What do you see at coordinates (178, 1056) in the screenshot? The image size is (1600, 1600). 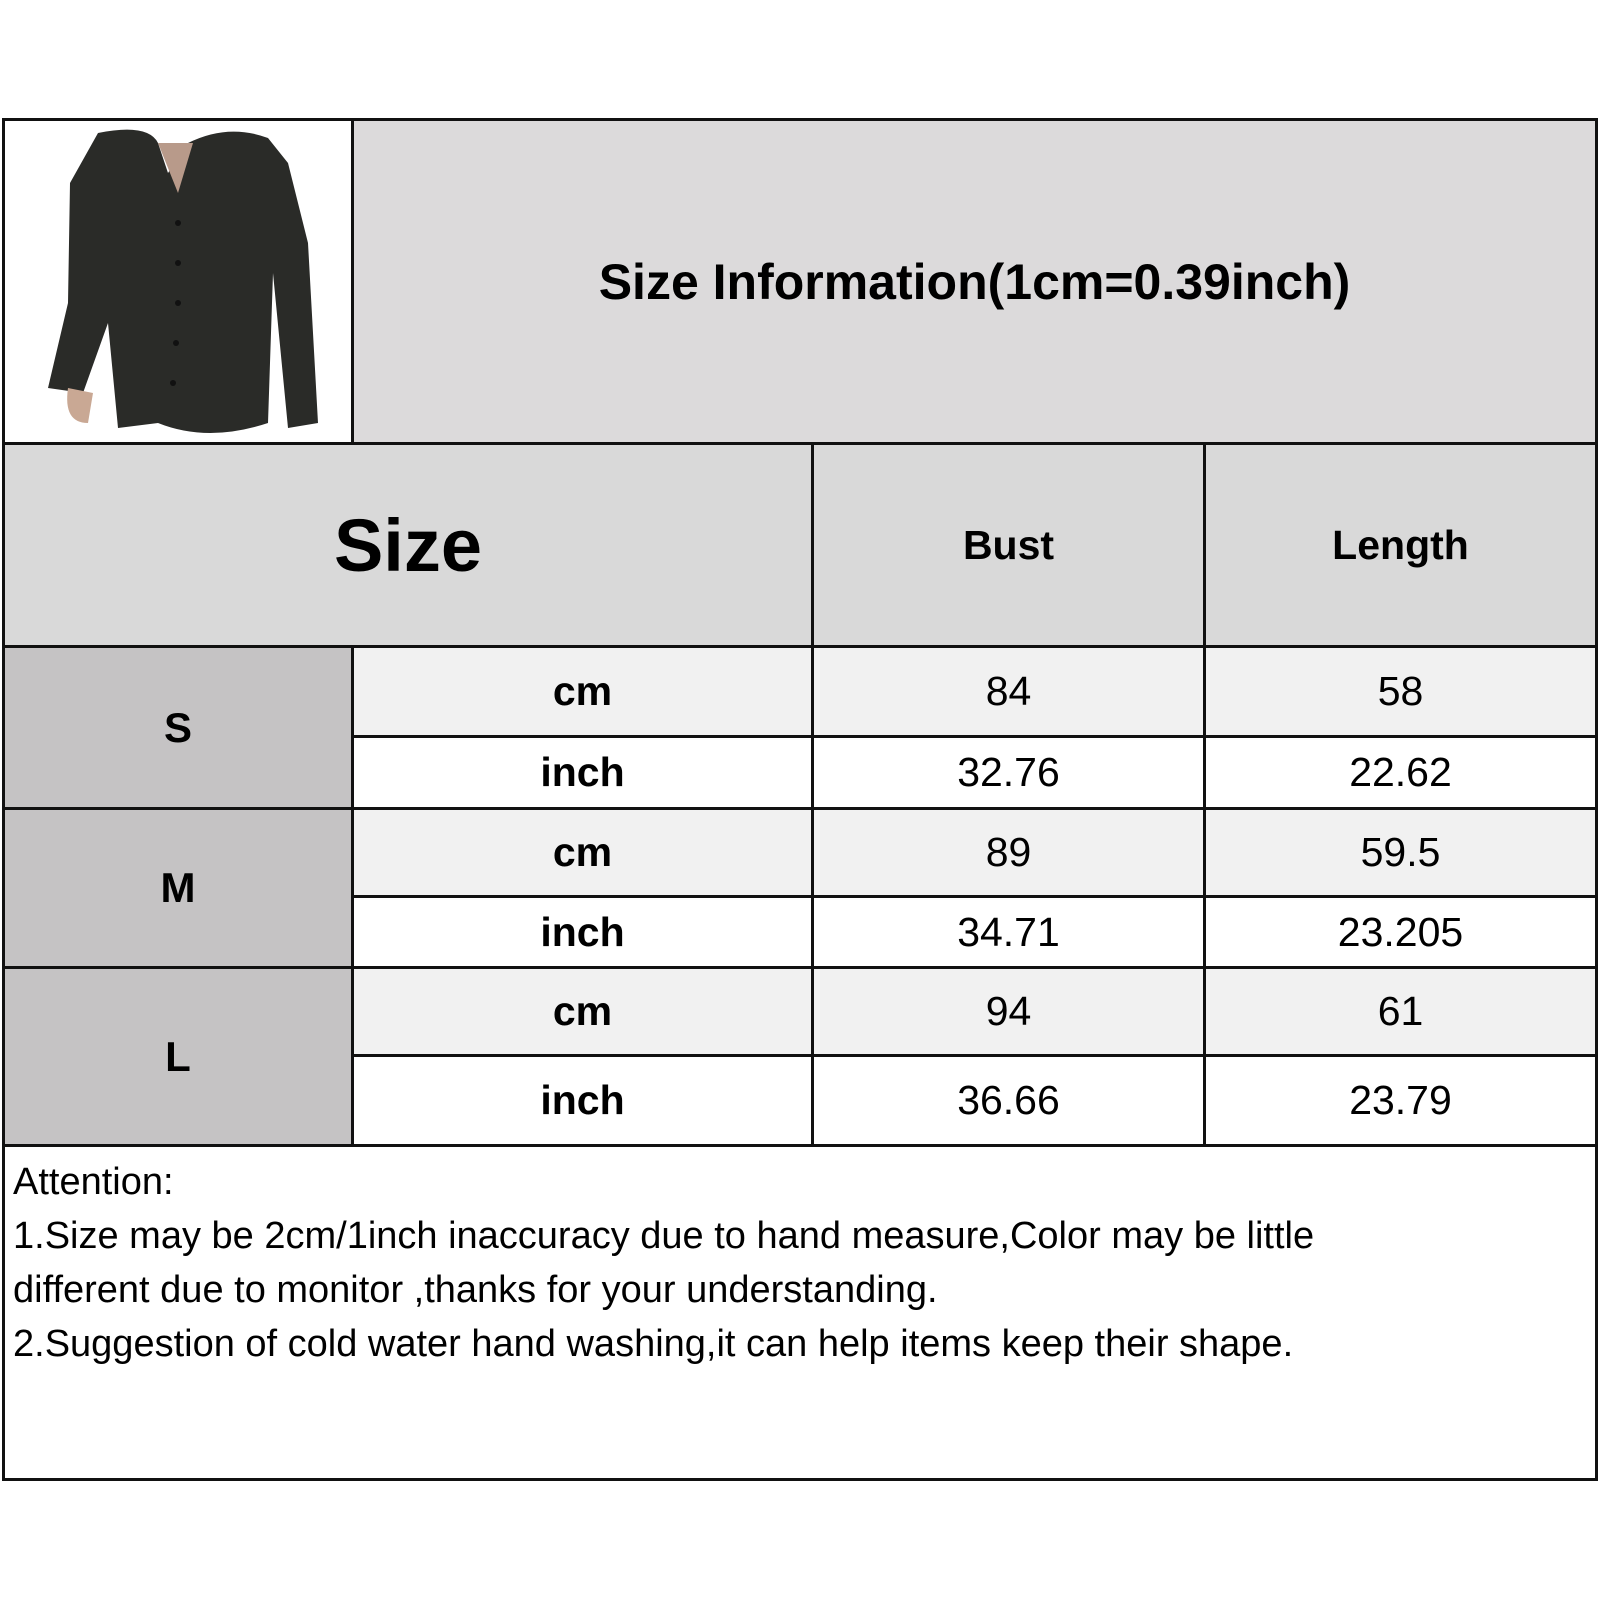 I see `size-l: L` at bounding box center [178, 1056].